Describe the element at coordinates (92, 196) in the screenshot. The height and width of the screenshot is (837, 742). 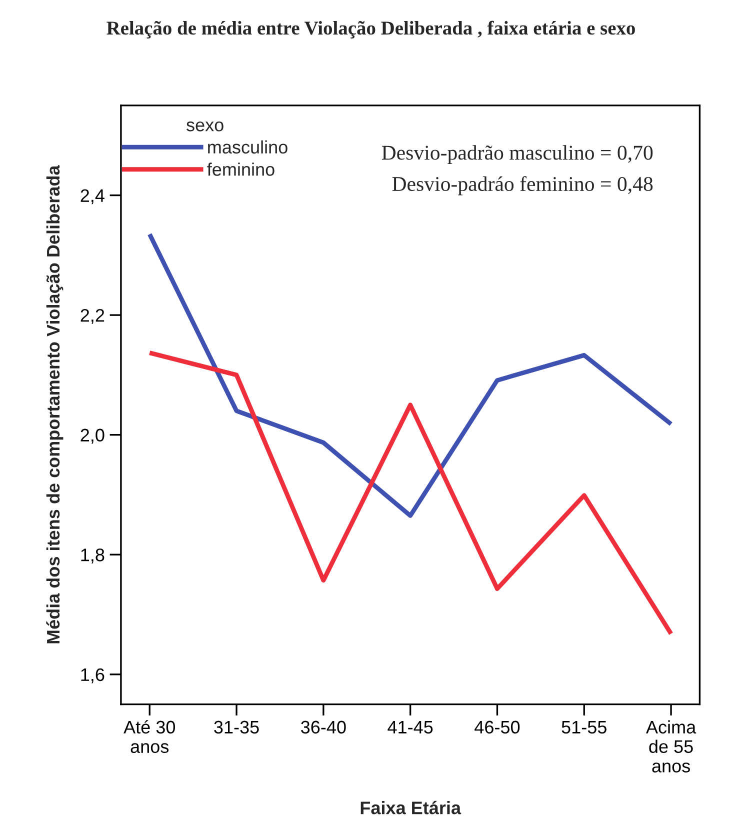
I see `y-tick-label: 2,4` at that location.